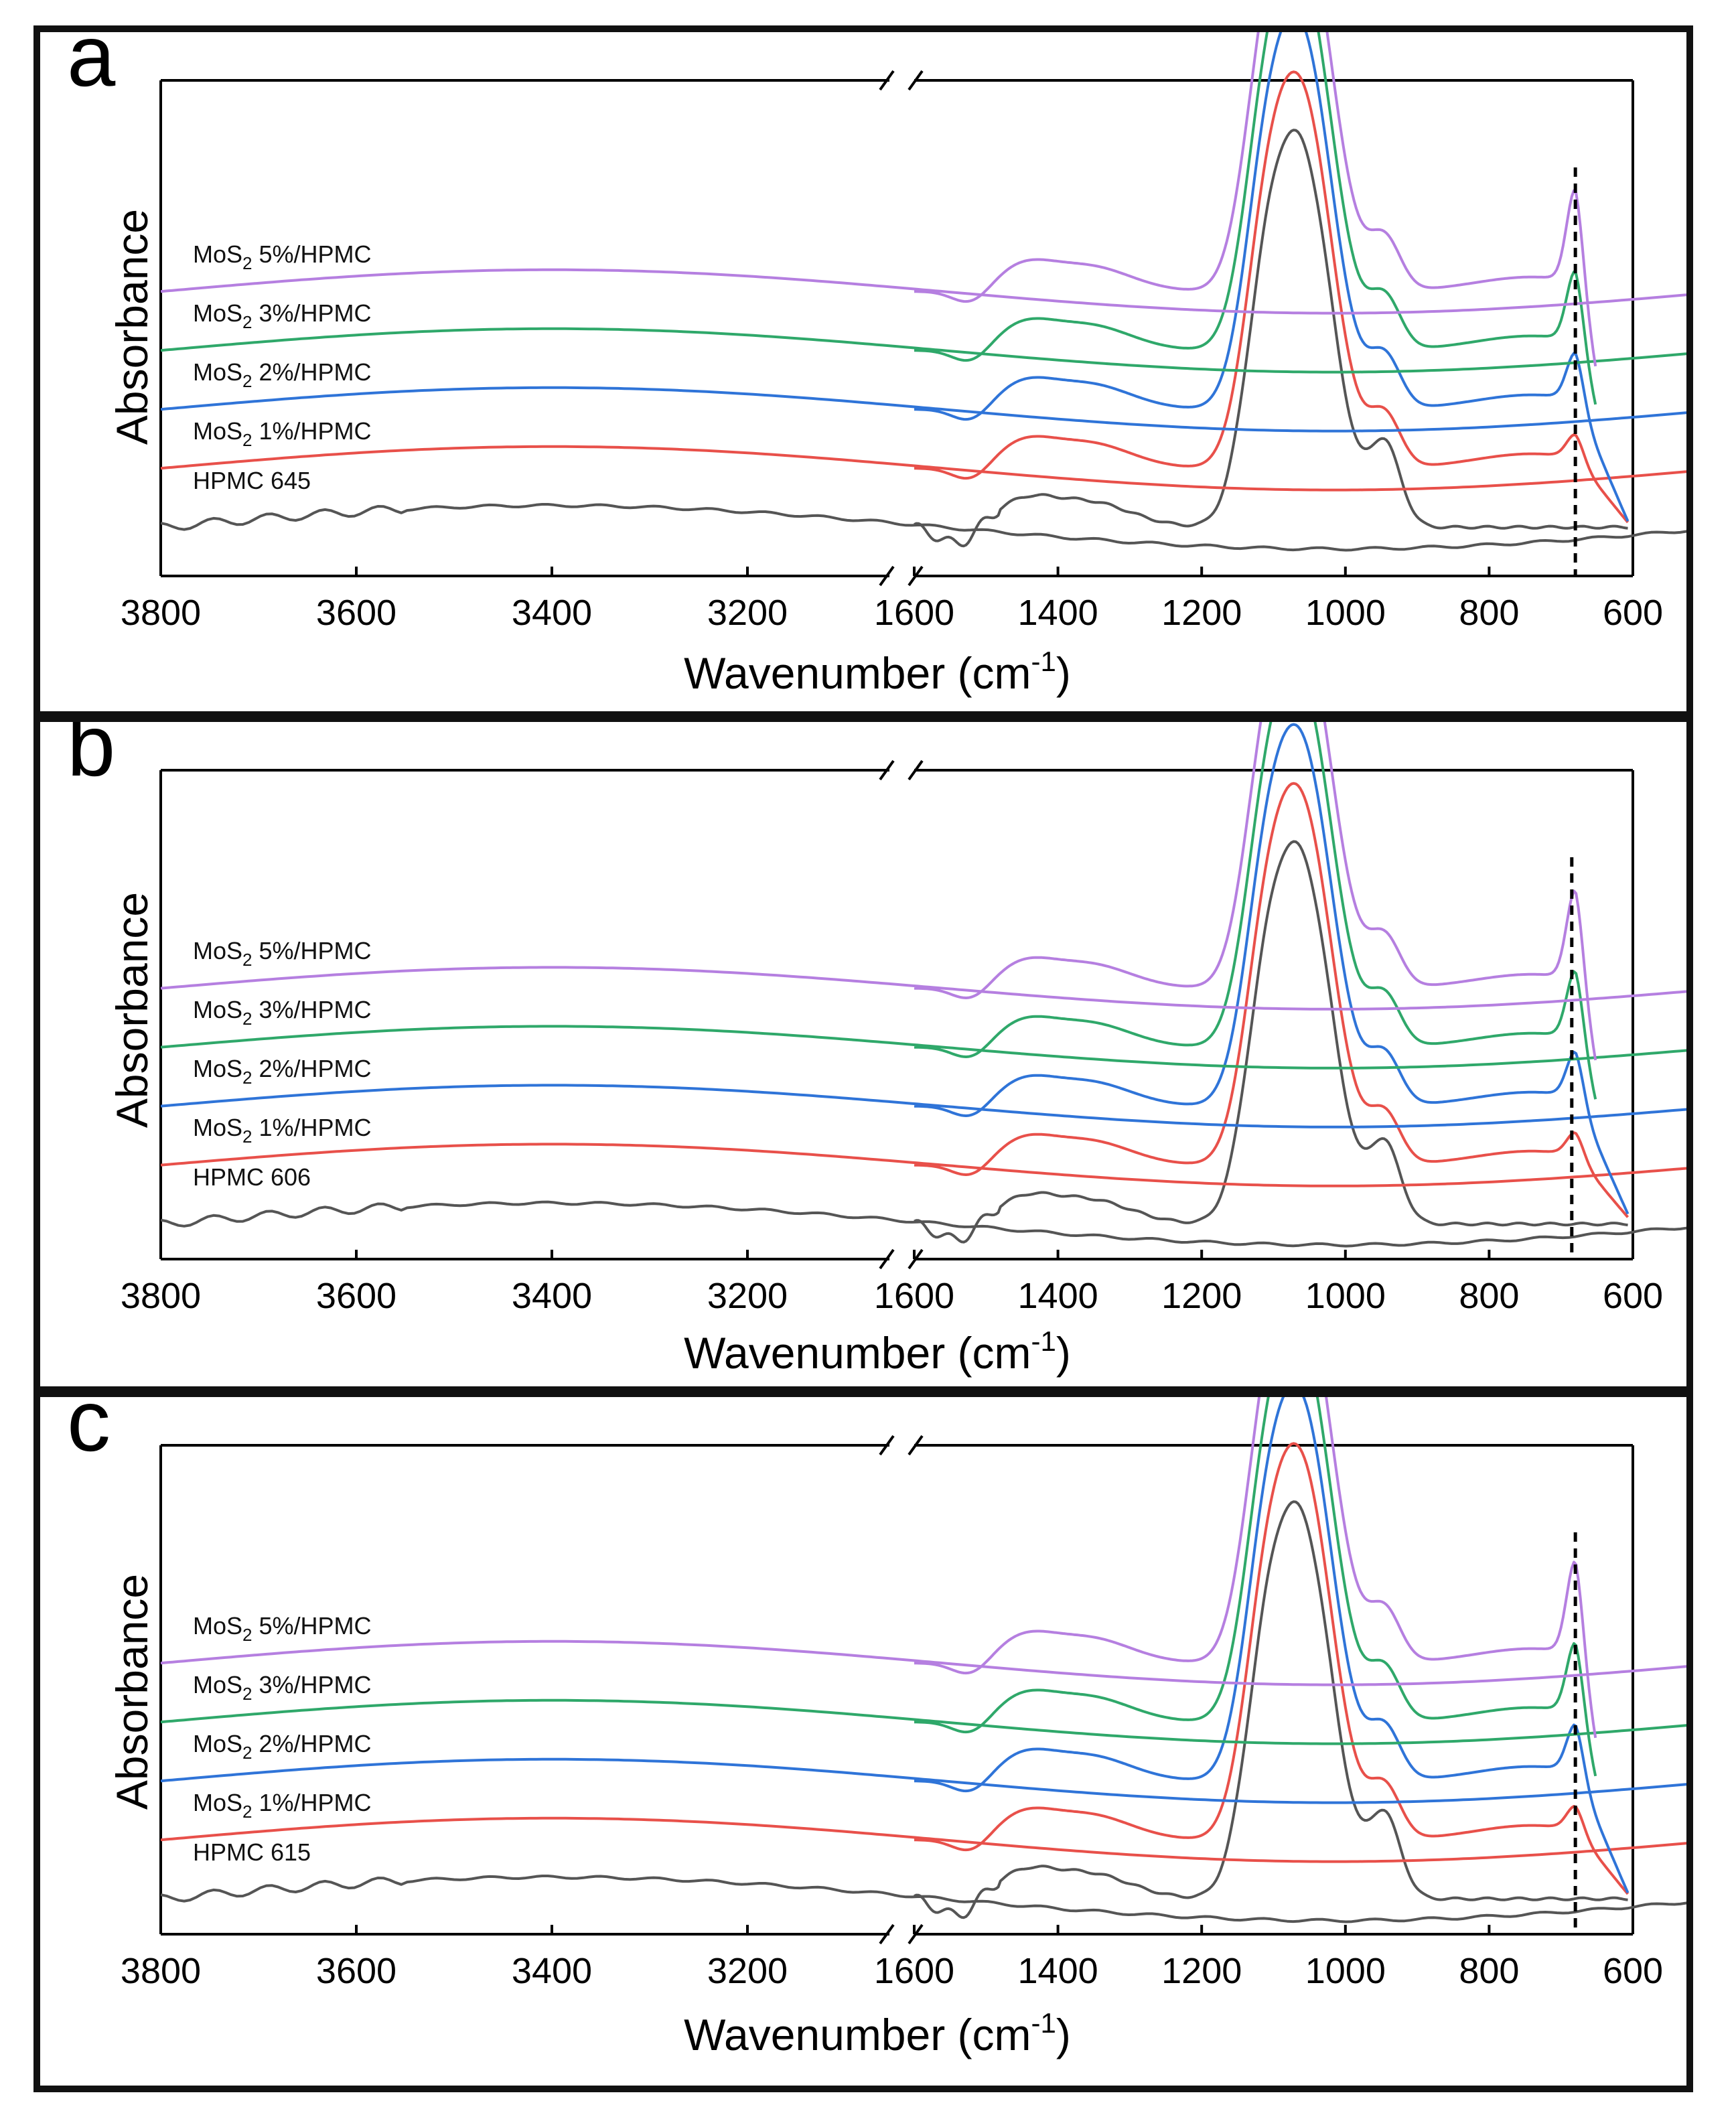  Describe the element at coordinates (312, 1009) in the screenshot. I see `series-label-part: 3%/HPMC` at that location.